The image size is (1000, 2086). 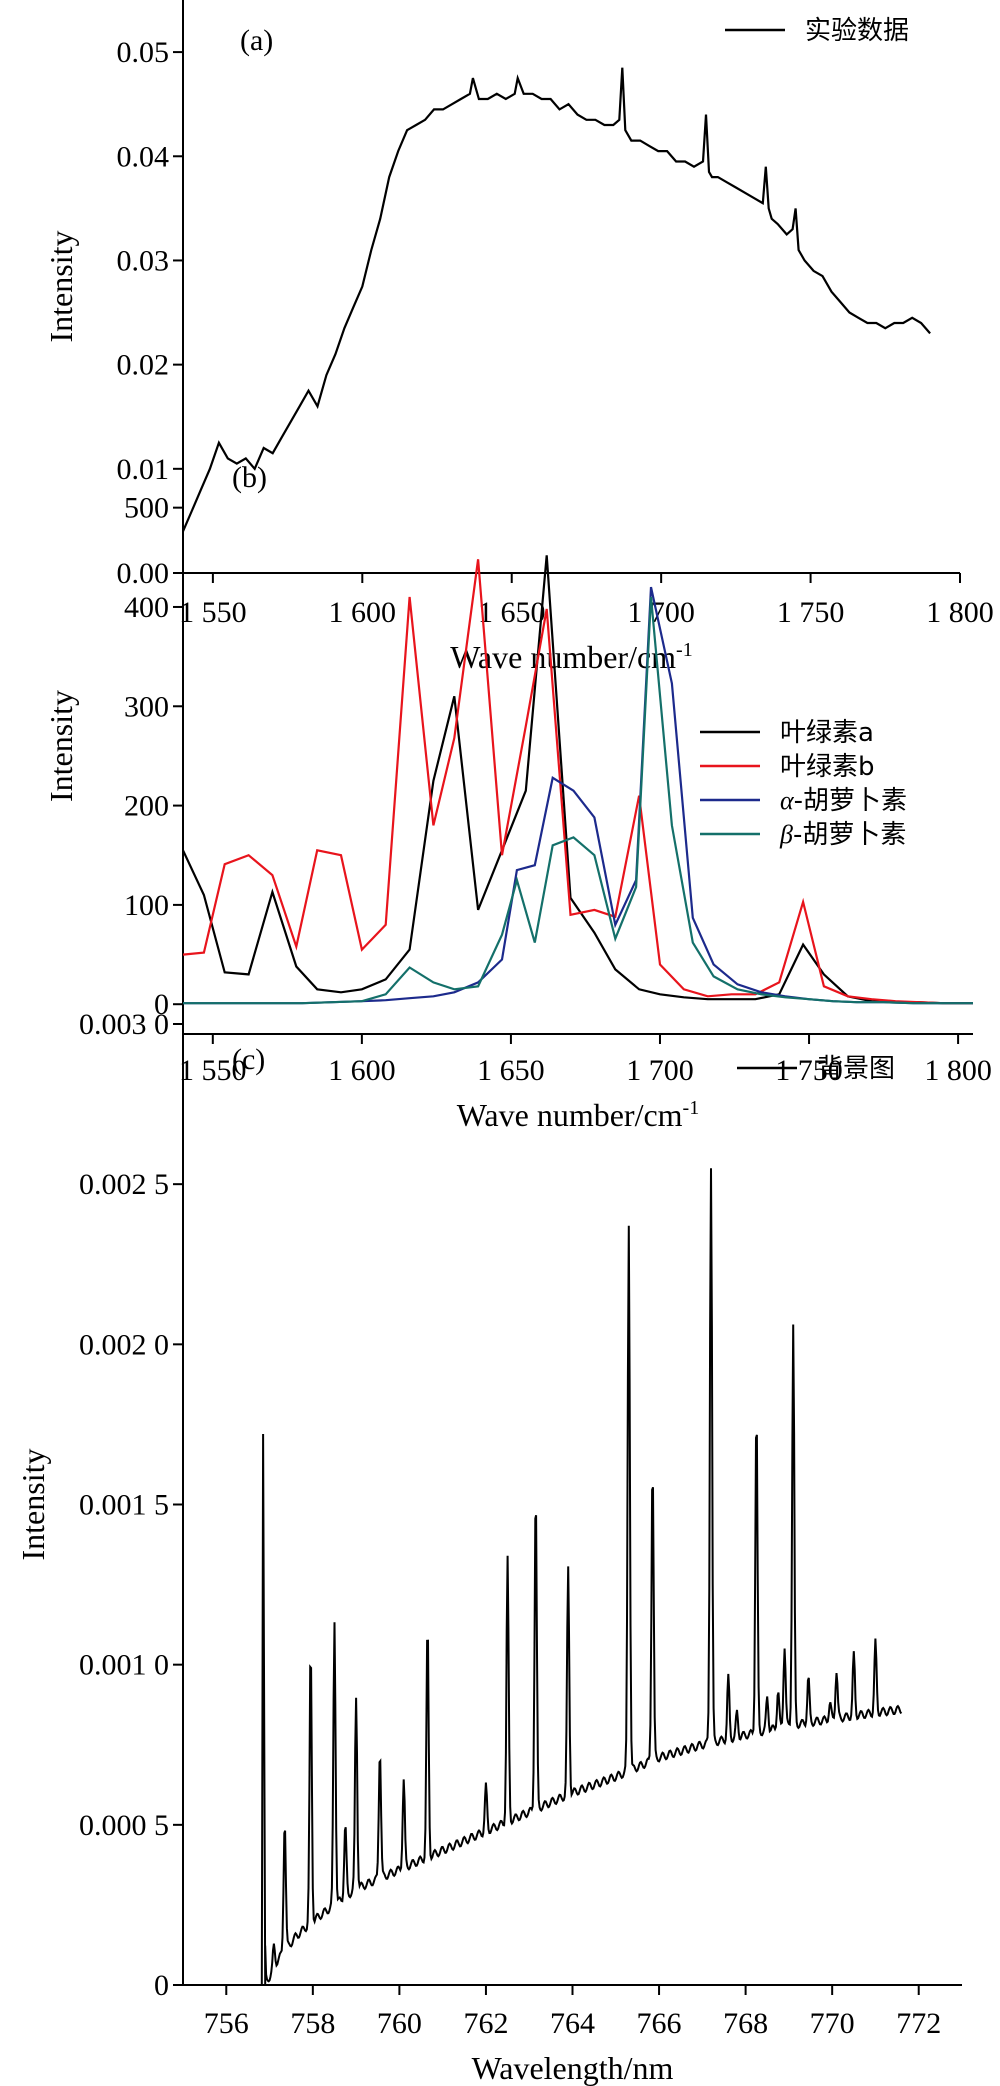 What do you see at coordinates (146, 905) in the screenshot?
I see `y-tick-label: 100` at bounding box center [146, 905].